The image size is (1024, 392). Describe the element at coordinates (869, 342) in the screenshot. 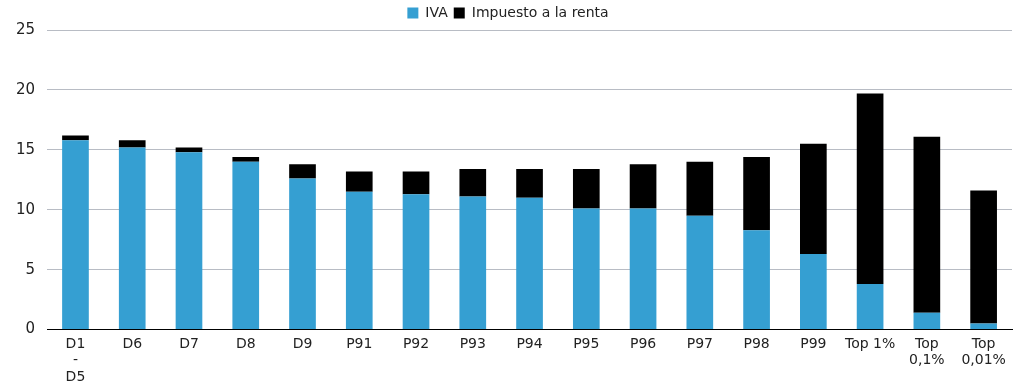

I see `x-tick-label: Top 1%` at that location.